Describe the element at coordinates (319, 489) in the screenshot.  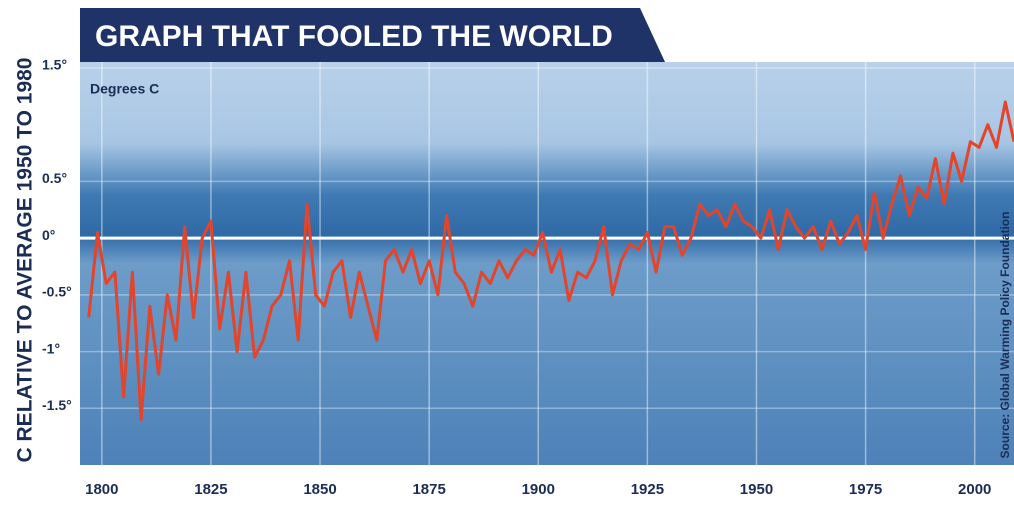
I see `x-tick-label: 1850` at that location.